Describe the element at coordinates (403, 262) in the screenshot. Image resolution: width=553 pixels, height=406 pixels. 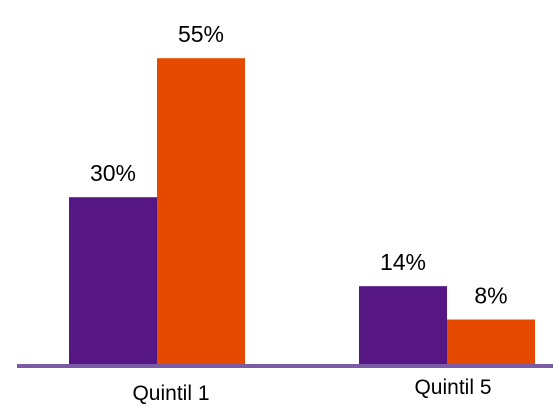
I see `value-label: 14%` at that location.